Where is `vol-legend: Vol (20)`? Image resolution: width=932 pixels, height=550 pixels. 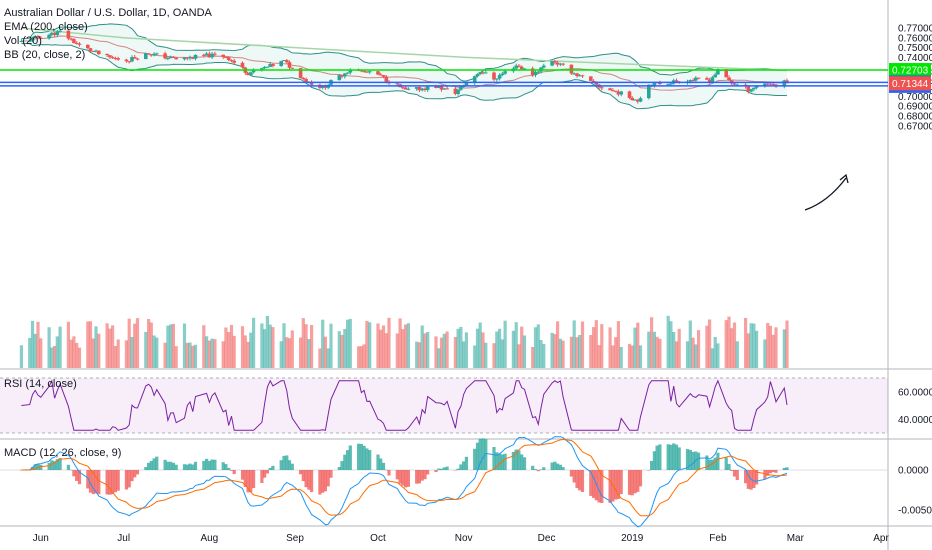 vol-legend: Vol (20) is located at coordinates (23, 41).